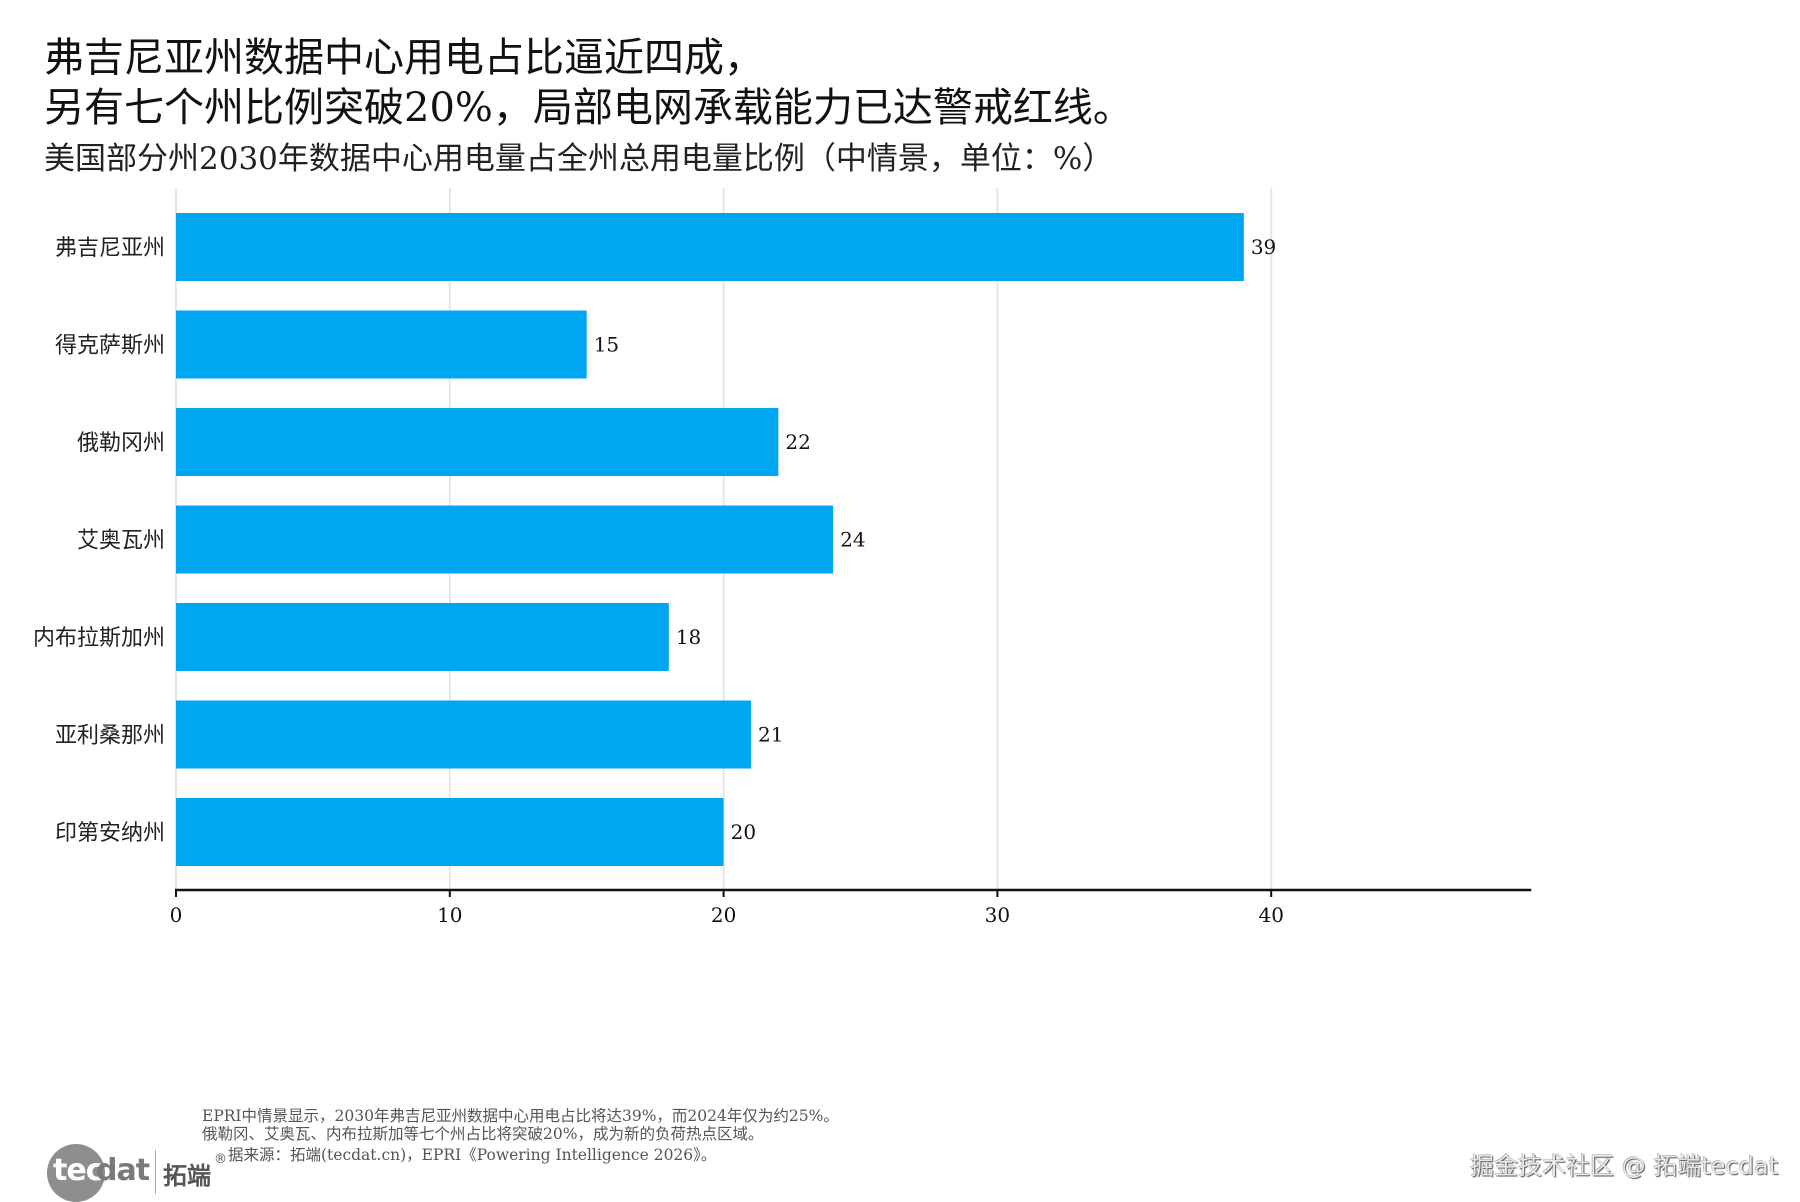  I want to click on logo-text-dat: dat, so click(123, 1170).